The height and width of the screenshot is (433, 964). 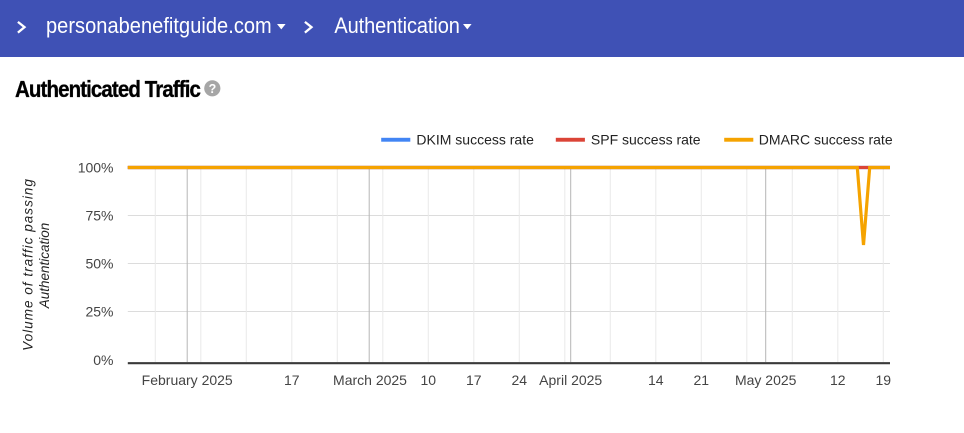 What do you see at coordinates (103, 360) in the screenshot?
I see `svg-text: 0%` at bounding box center [103, 360].